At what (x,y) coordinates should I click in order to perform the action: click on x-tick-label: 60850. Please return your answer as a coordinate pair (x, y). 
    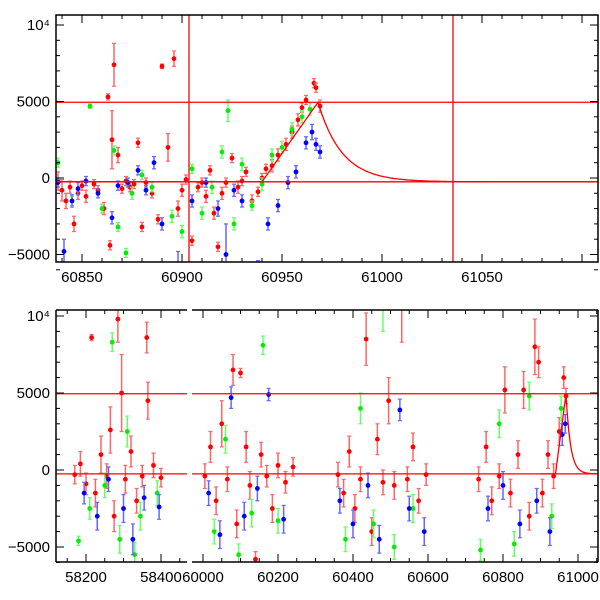
    Looking at the image, I should click on (82, 277).